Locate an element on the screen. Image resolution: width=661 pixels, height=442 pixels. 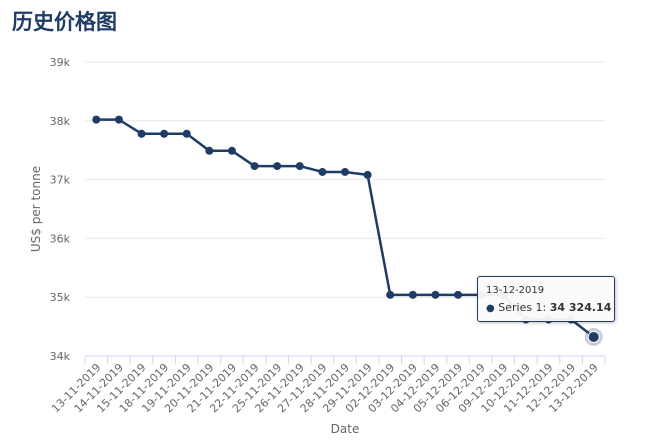
y-tick-label: 37k is located at coordinates (60, 180).